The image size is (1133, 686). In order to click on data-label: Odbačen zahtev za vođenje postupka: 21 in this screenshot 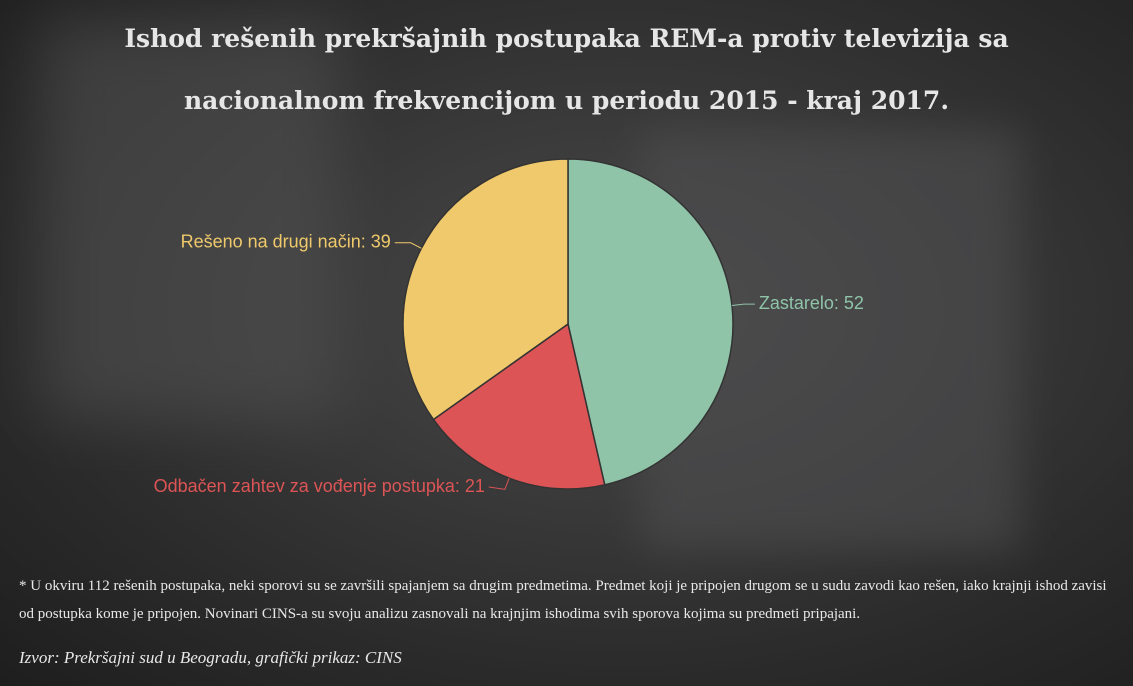, I will do `click(319, 486)`.